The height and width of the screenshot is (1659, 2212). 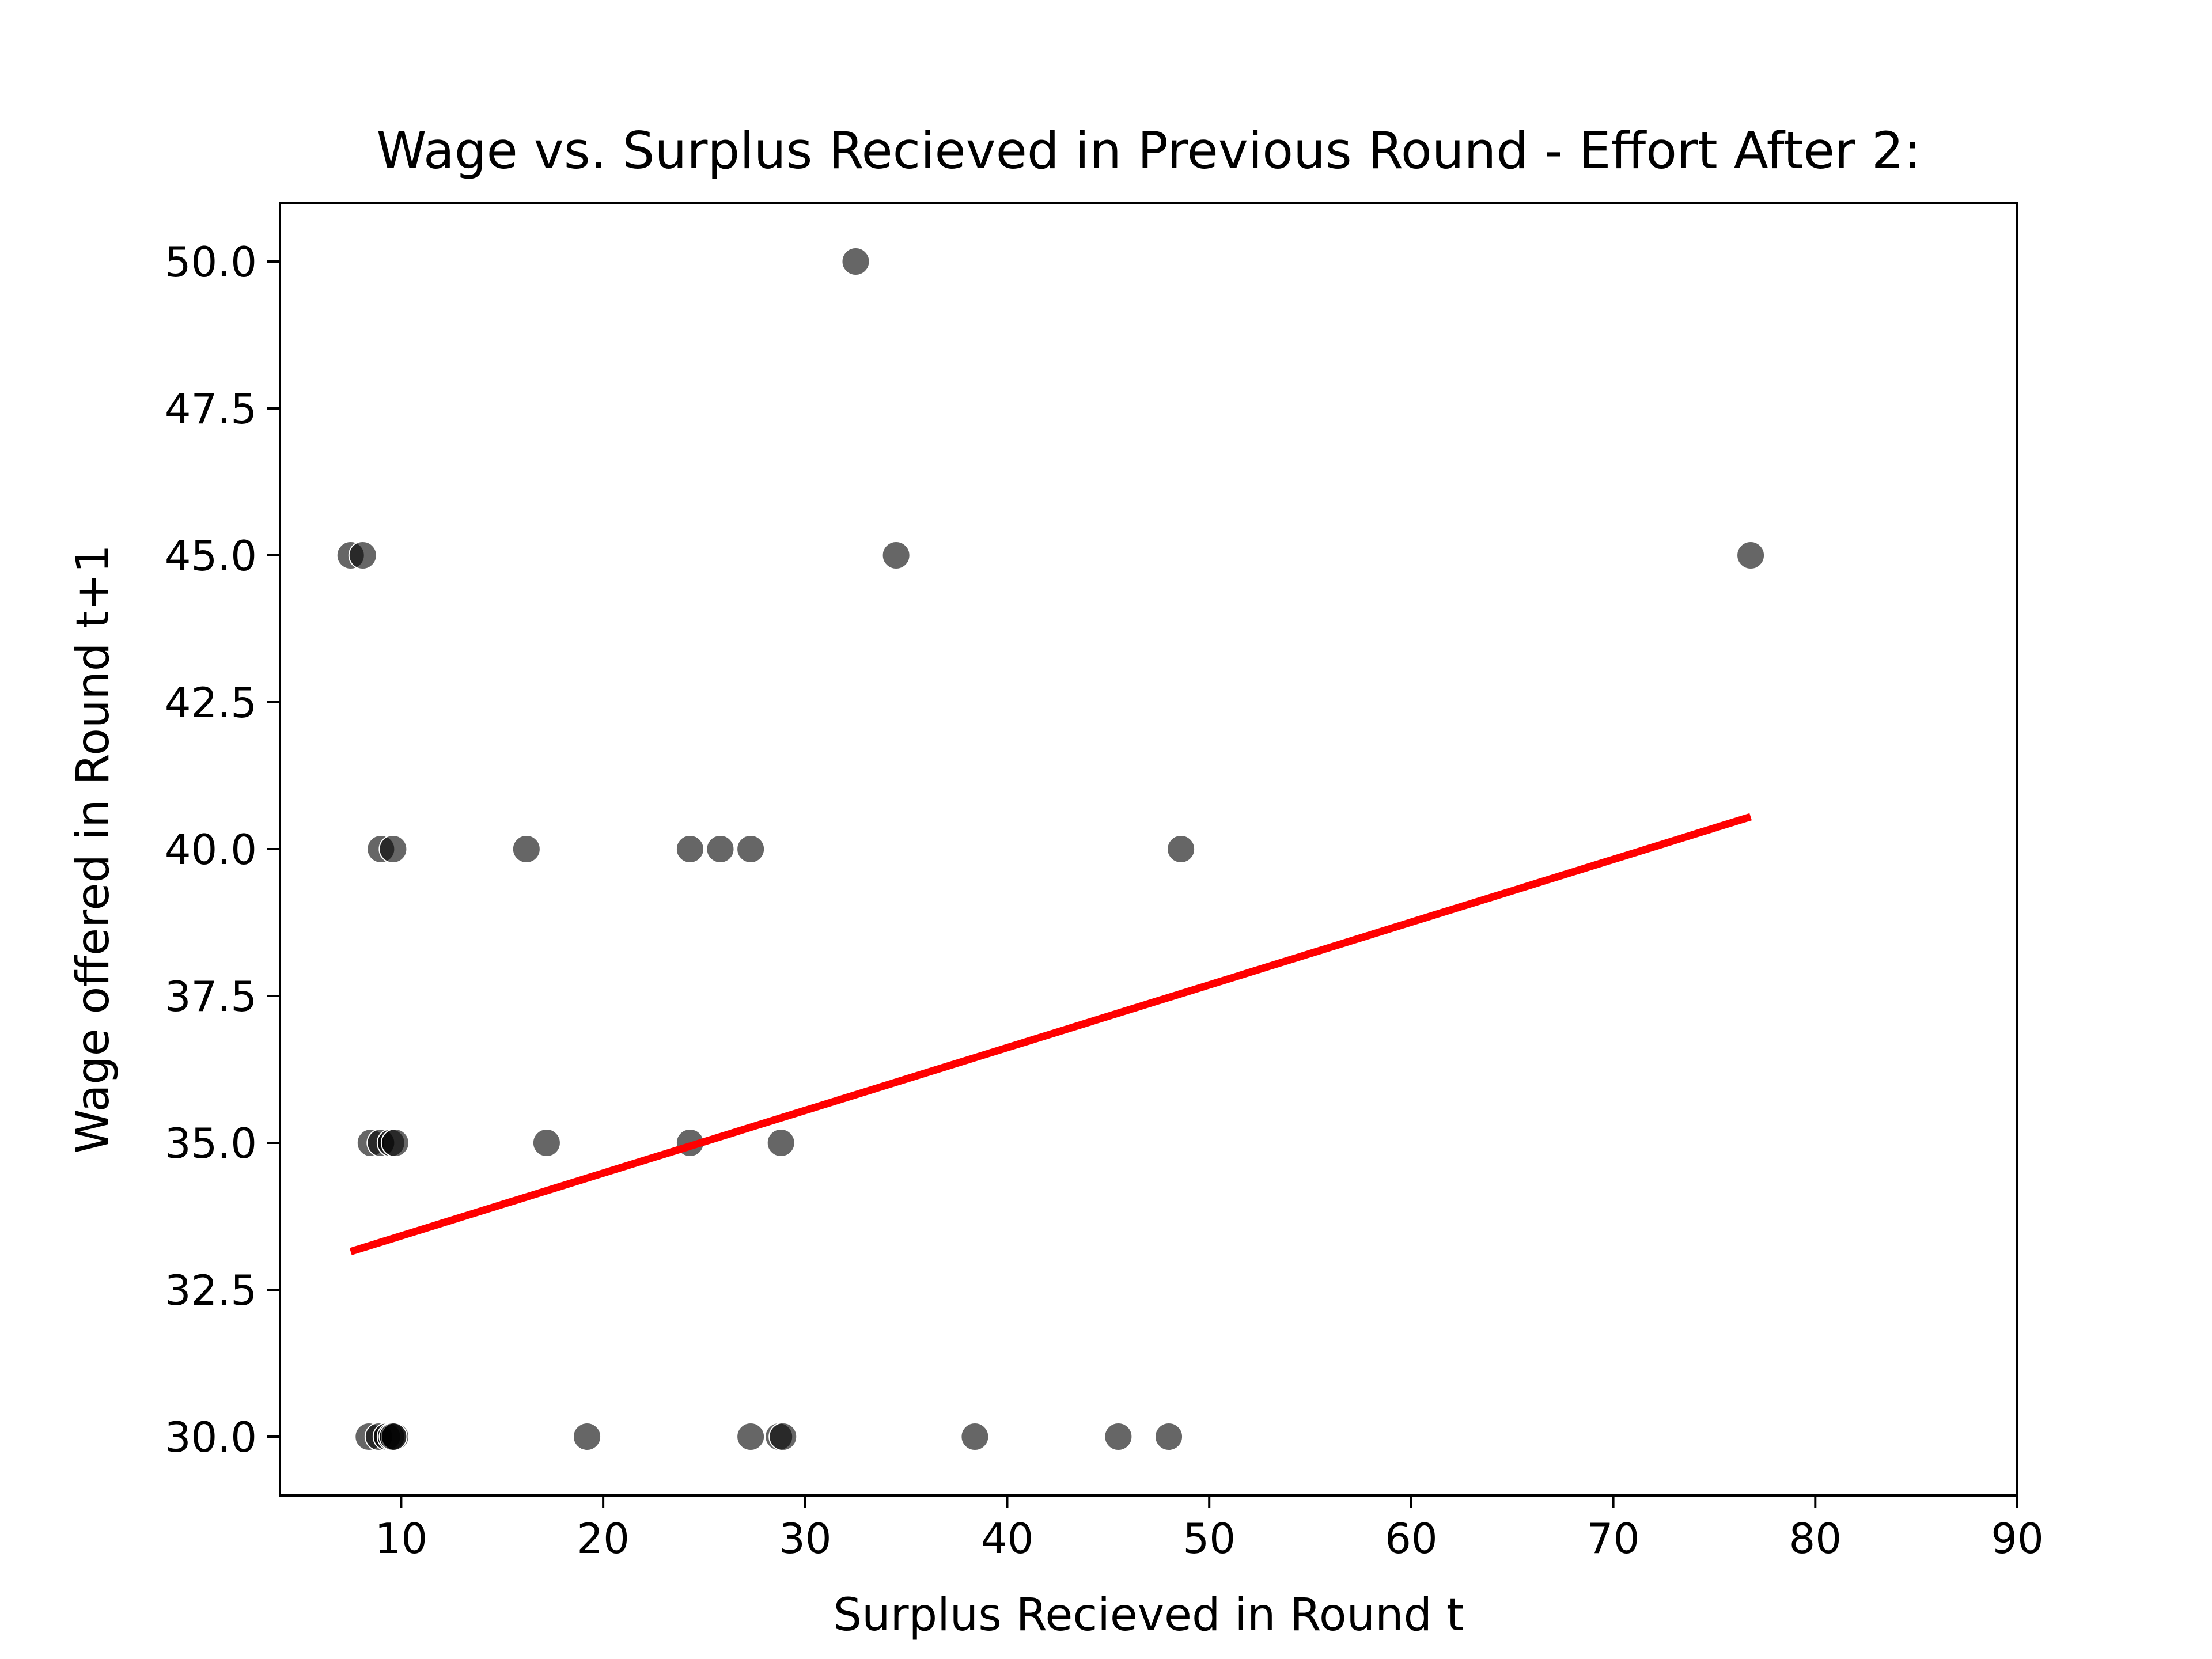 I want to click on x-tick-label: 90, so click(x=2017, y=1538).